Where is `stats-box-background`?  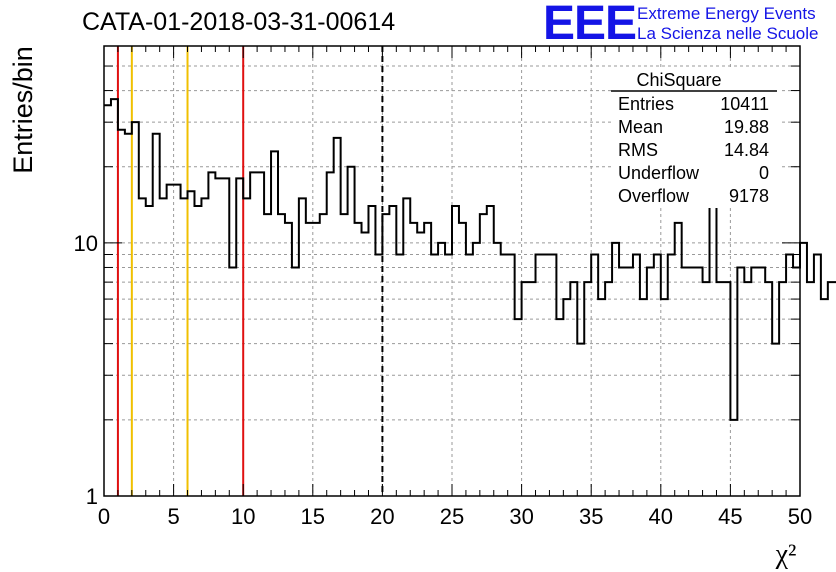
stats-box-background is located at coordinates (695, 139).